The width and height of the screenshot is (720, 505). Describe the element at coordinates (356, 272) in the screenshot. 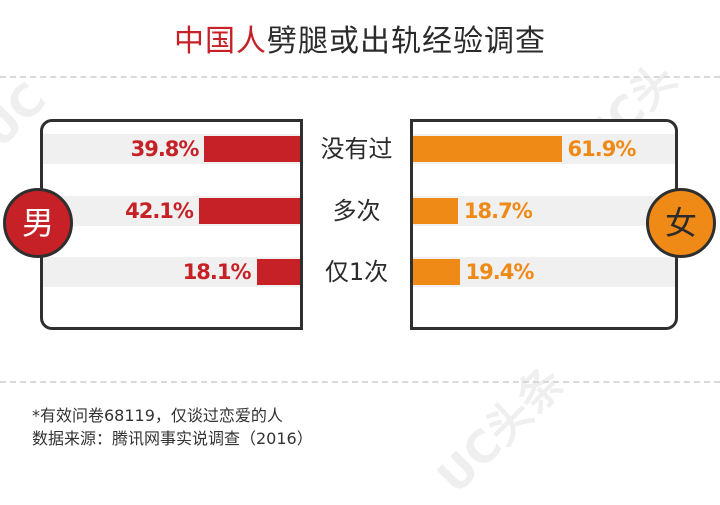

I see `category-label: 仅1次` at that location.